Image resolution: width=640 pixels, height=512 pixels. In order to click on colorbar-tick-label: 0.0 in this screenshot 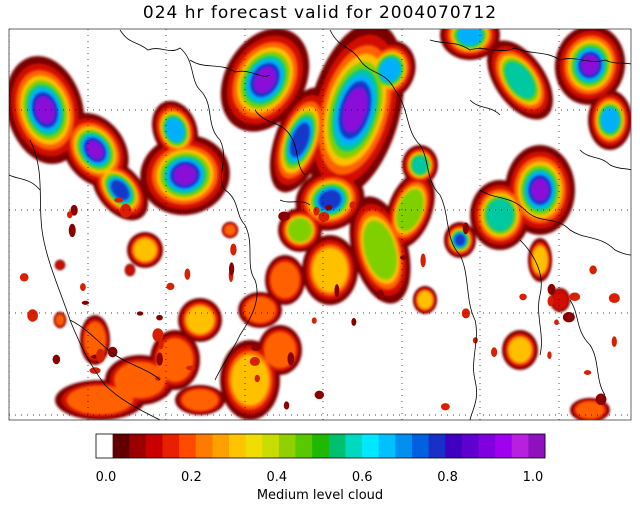, I will do `click(106, 477)`.